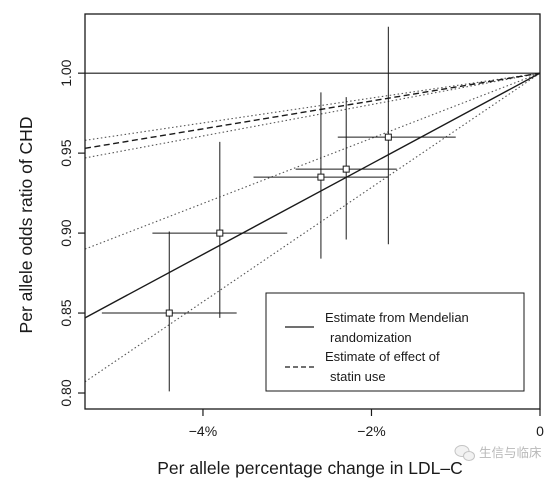 This screenshot has height=483, width=554. Describe the element at coordinates (66, 152) in the screenshot. I see `y-tick-label: 0.95` at that location.